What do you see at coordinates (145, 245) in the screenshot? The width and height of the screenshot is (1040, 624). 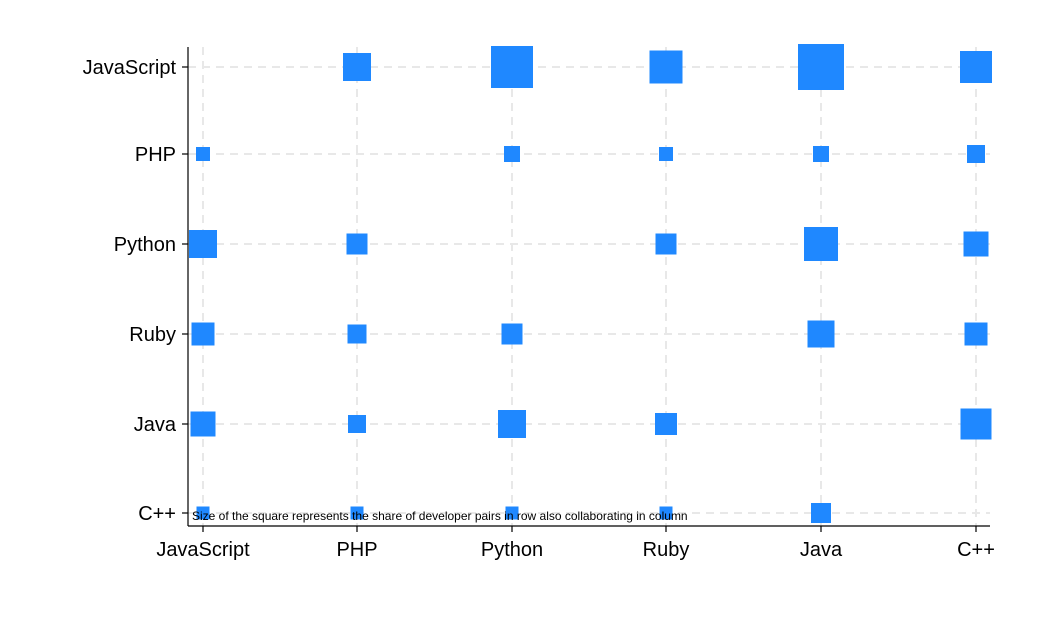 I see `y-tick-label: Python` at bounding box center [145, 245].